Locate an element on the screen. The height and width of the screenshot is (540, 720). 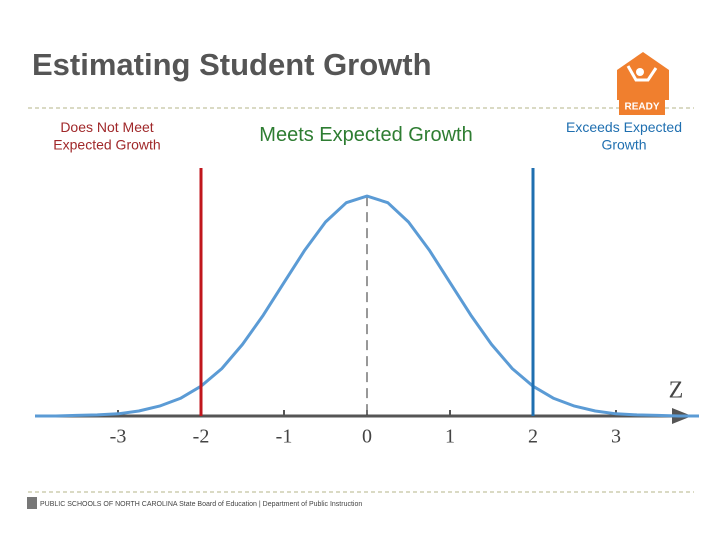
logo-band is located at coordinates (642, 106).